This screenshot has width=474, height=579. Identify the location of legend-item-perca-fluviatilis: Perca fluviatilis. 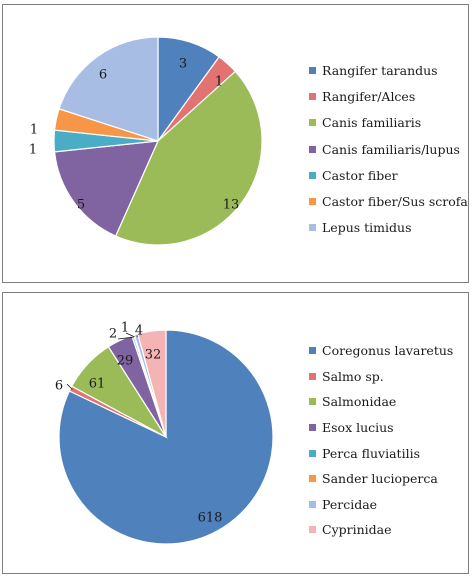
(381, 453).